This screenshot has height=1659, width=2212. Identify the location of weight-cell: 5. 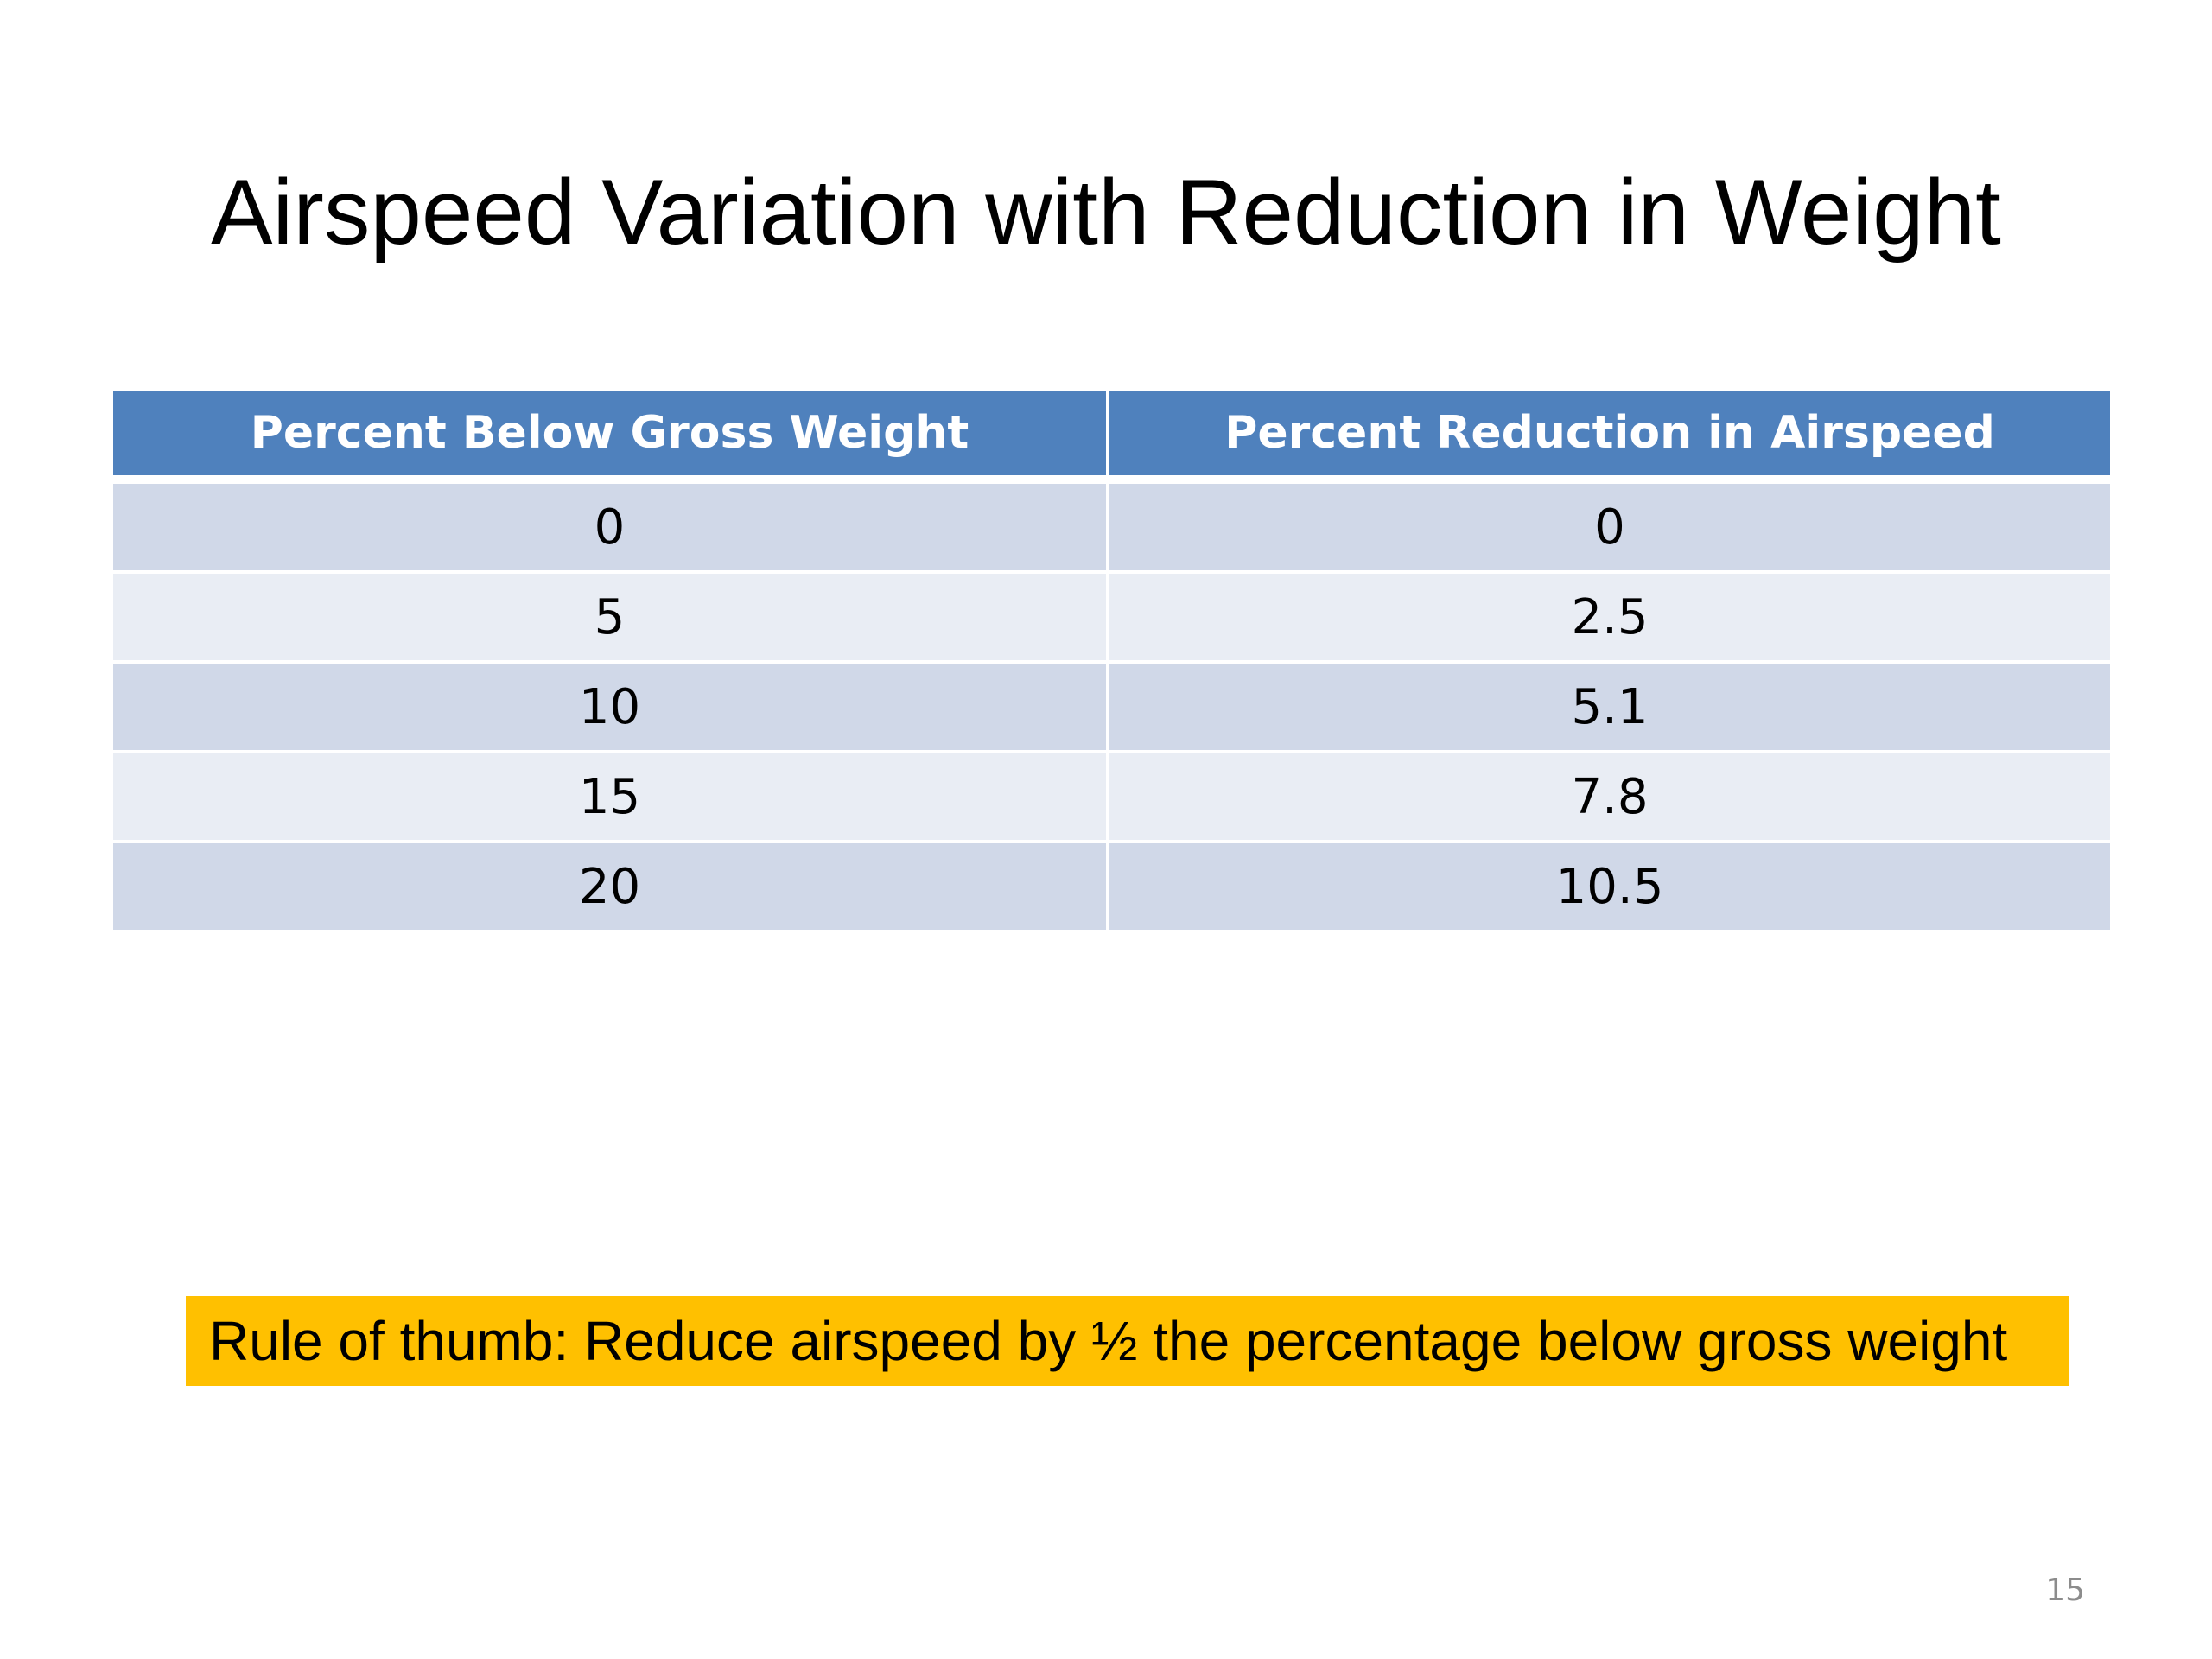
(611, 619).